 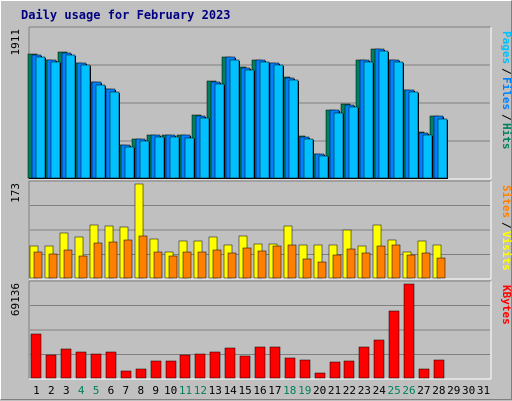 I want to click on x-tick-label-day-24: 24, so click(x=380, y=390).